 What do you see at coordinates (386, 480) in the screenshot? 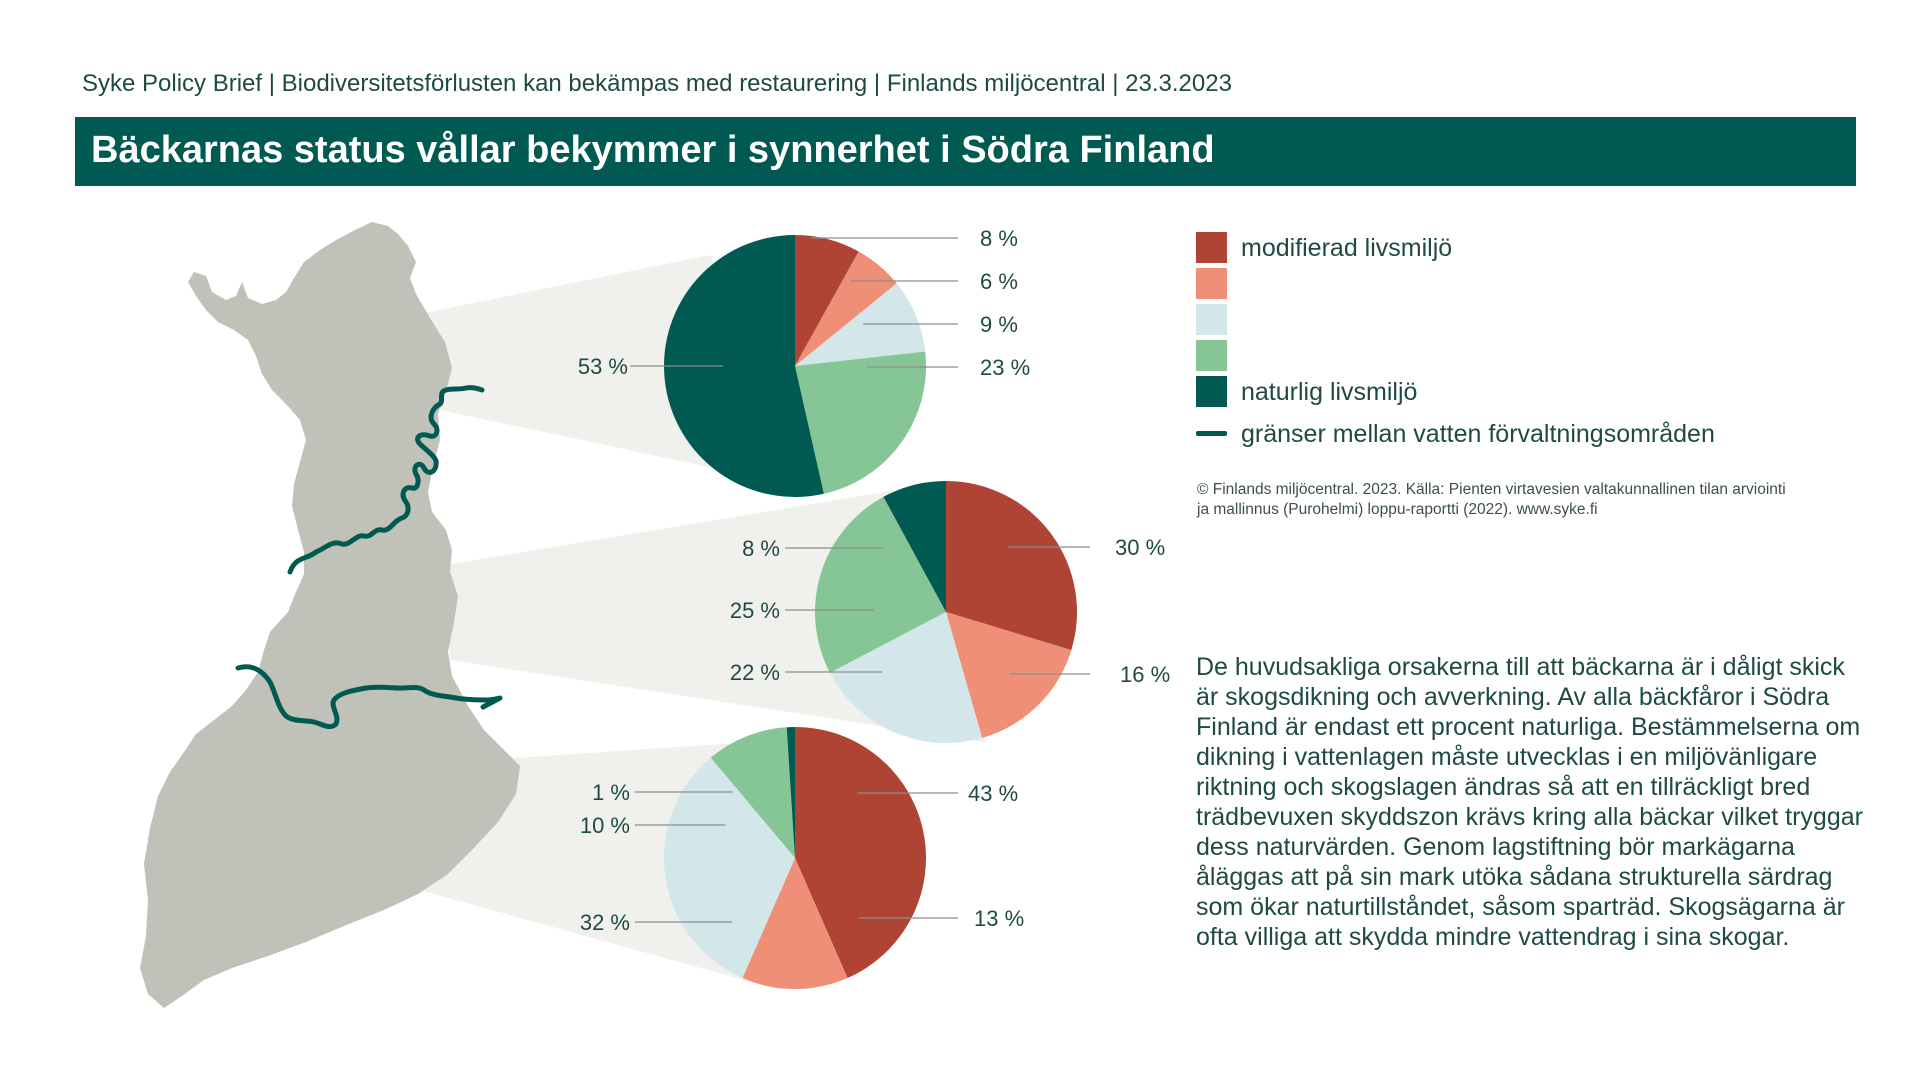
I see `boundary-line-north` at bounding box center [386, 480].